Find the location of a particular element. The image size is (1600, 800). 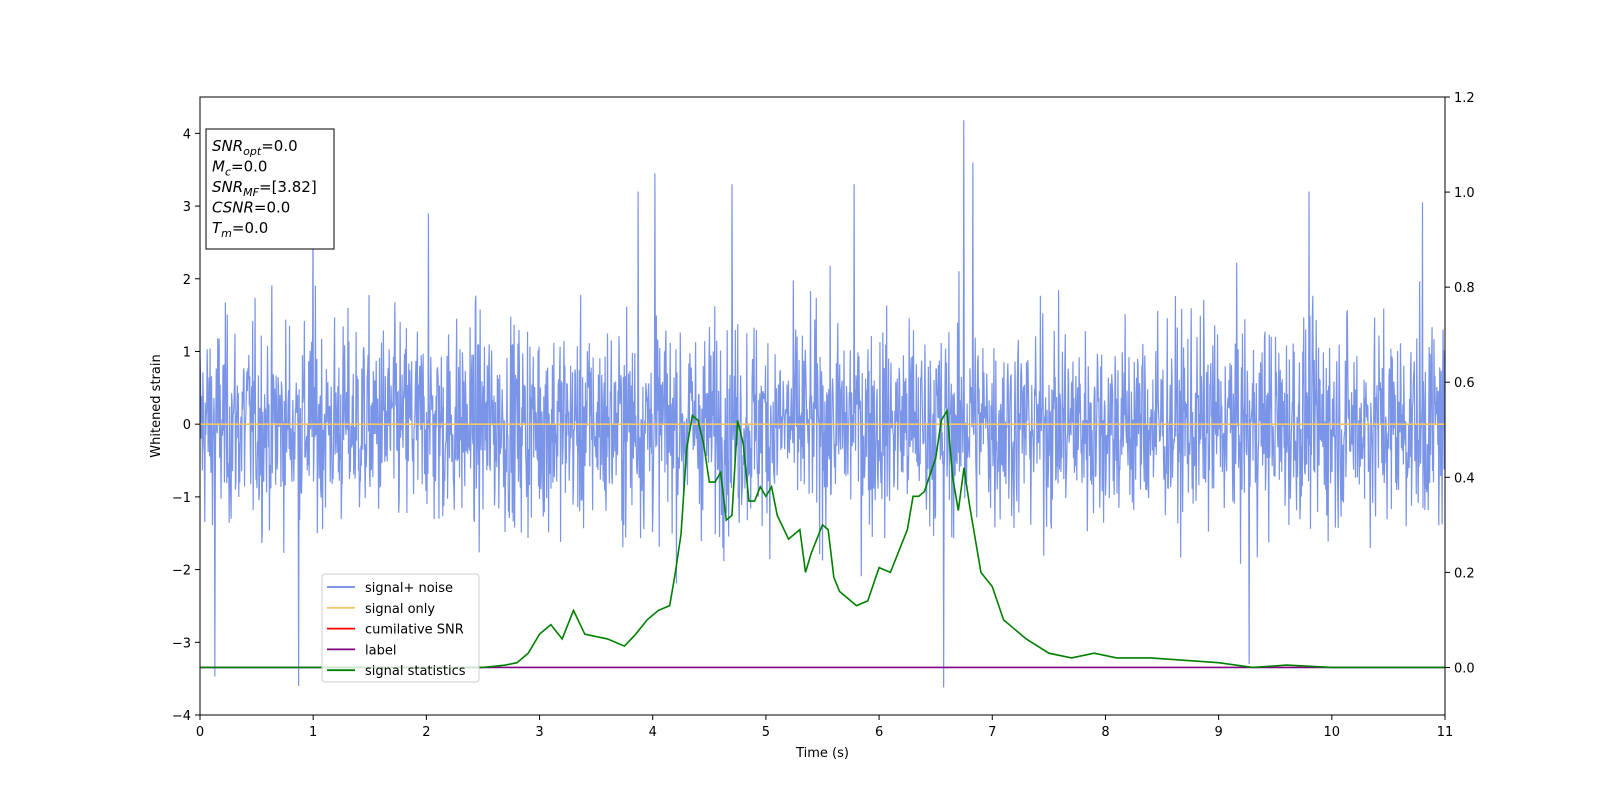

legend-label: label is located at coordinates (380, 650).